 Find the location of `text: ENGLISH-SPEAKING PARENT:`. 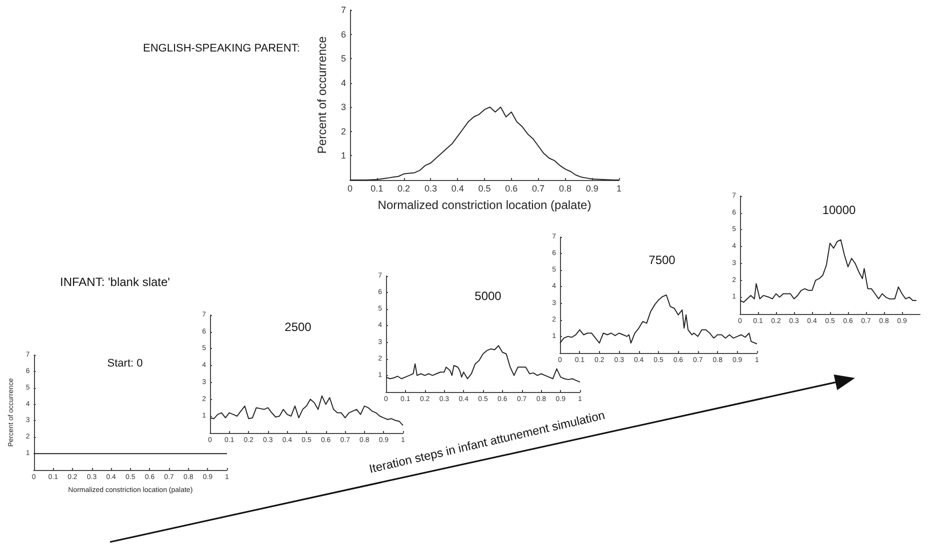

text: ENGLISH-SPEAKING PARENT: is located at coordinates (221, 48).